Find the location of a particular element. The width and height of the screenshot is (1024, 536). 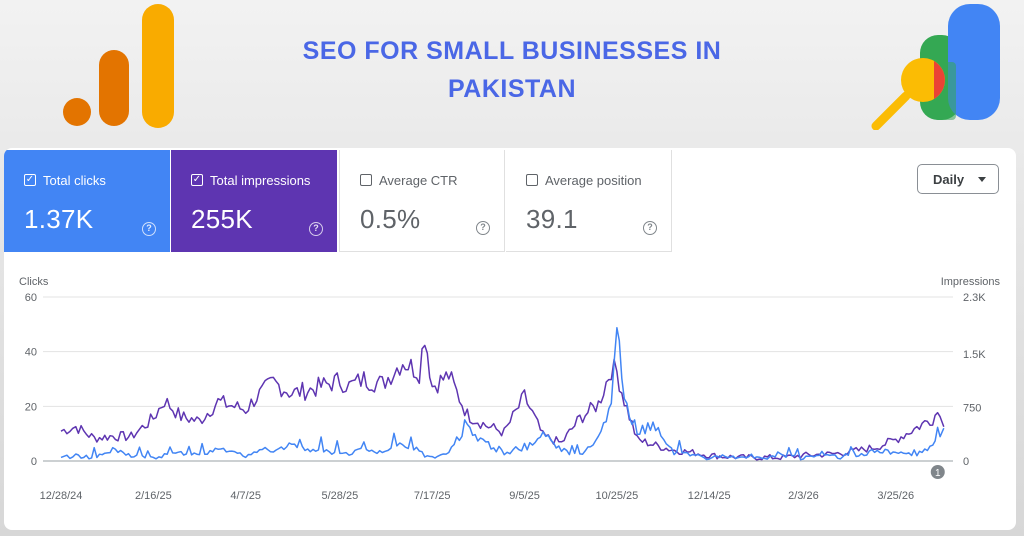

right-axis-title: Impressions is located at coordinates (971, 282).